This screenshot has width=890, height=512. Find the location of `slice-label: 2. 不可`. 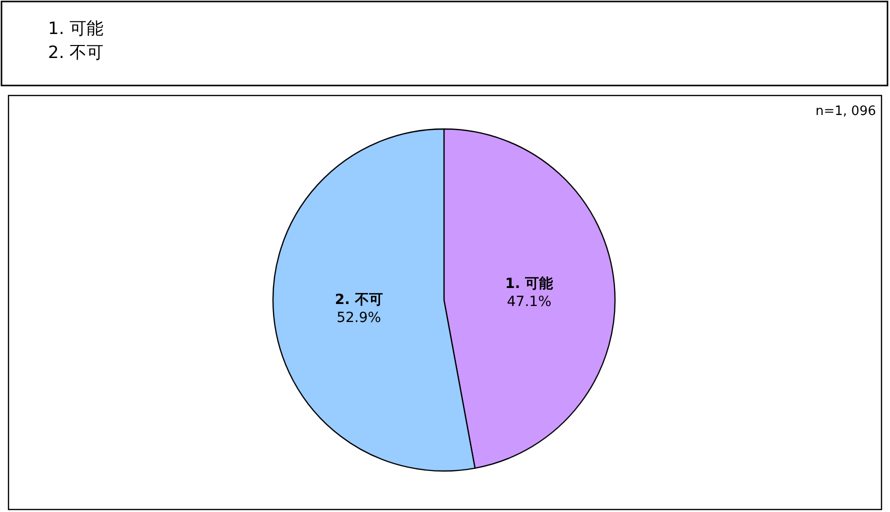

slice-label: 2. 不可 is located at coordinates (358, 300).